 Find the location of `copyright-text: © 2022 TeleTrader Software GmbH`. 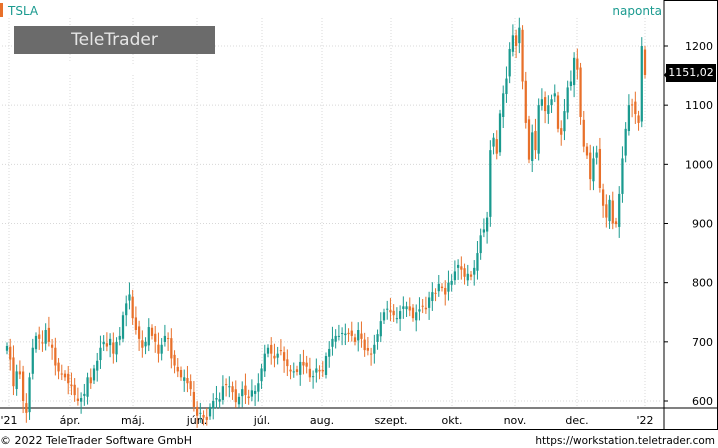

copyright-text: © 2022 TeleTrader Software GmbH is located at coordinates (96, 440).